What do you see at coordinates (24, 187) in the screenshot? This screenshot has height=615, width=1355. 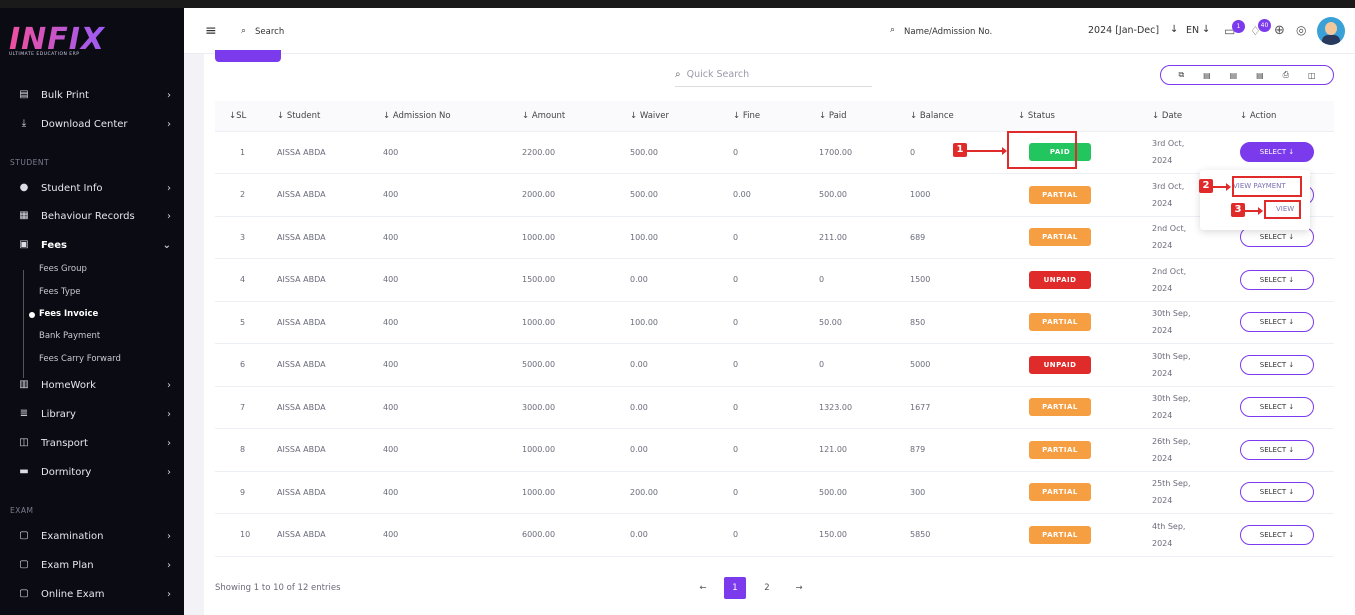 I see `user-icon: ●` at bounding box center [24, 187].